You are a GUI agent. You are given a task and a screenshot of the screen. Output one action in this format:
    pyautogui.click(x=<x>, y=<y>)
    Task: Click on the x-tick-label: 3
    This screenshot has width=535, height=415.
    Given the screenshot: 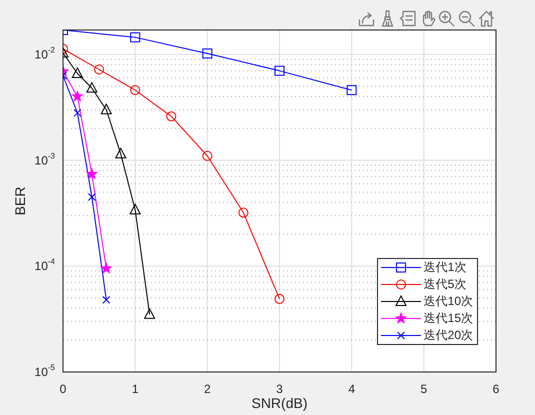 What is the action you would take?
    pyautogui.click(x=280, y=389)
    